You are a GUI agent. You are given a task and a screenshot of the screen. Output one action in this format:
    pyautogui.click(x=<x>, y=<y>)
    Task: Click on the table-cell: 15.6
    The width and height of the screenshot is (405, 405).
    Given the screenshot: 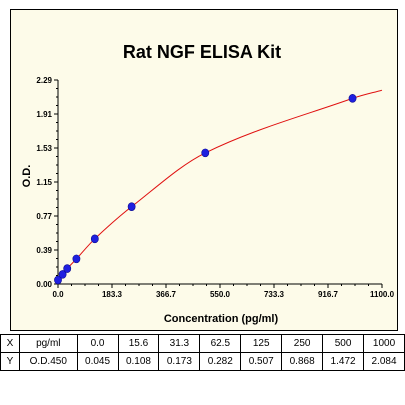 What is the action you would take?
    pyautogui.click(x=138, y=343)
    